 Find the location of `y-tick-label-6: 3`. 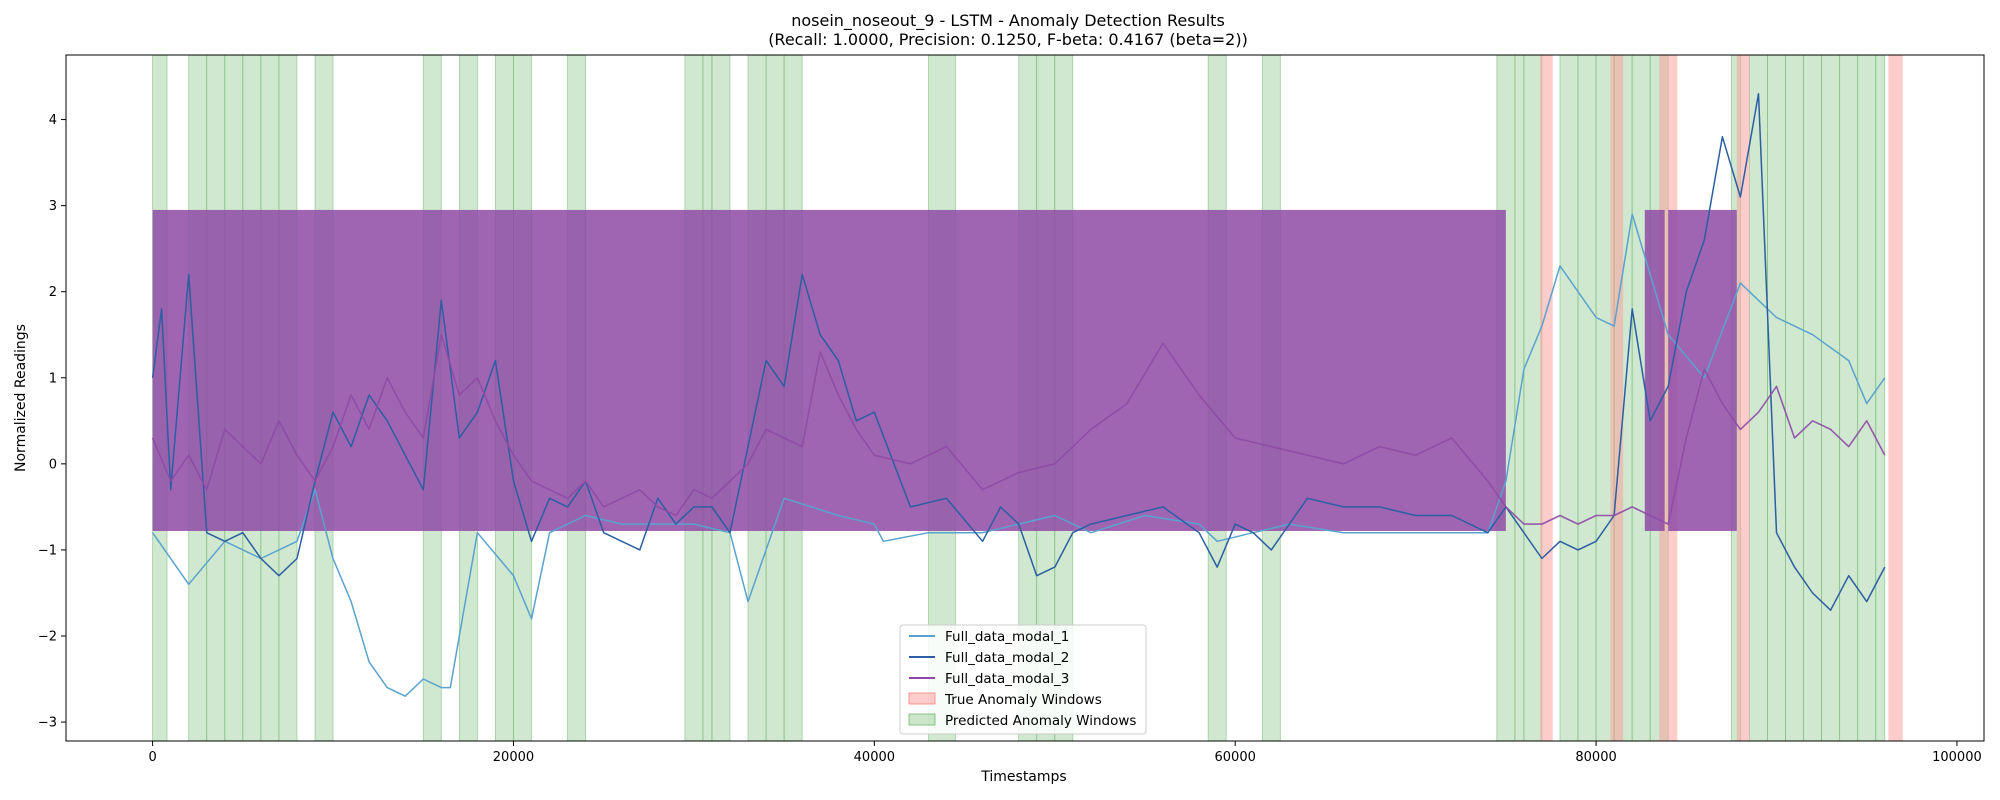

y-tick-label-6: 3 is located at coordinates (53, 206).